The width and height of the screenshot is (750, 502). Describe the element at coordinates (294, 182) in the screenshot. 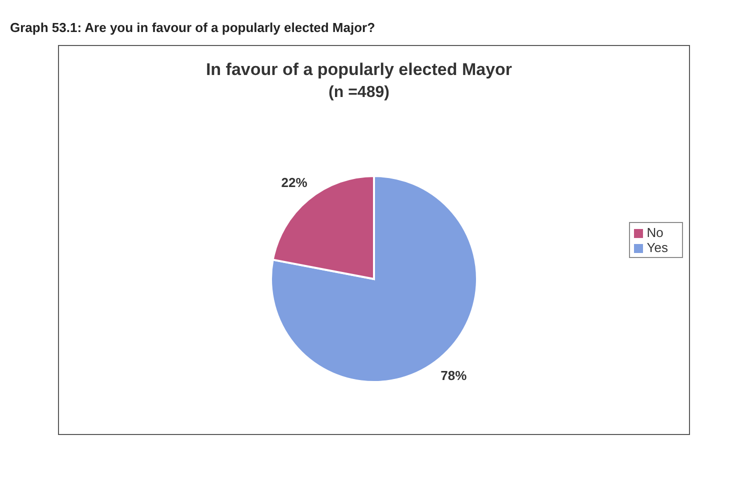

I see `data-label: 22%` at that location.